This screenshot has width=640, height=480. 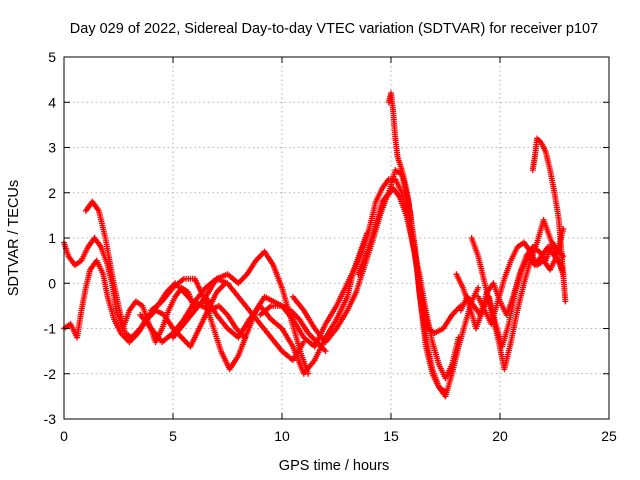 What do you see at coordinates (50, 419) in the screenshot?
I see `y-tick-label: -3` at bounding box center [50, 419].